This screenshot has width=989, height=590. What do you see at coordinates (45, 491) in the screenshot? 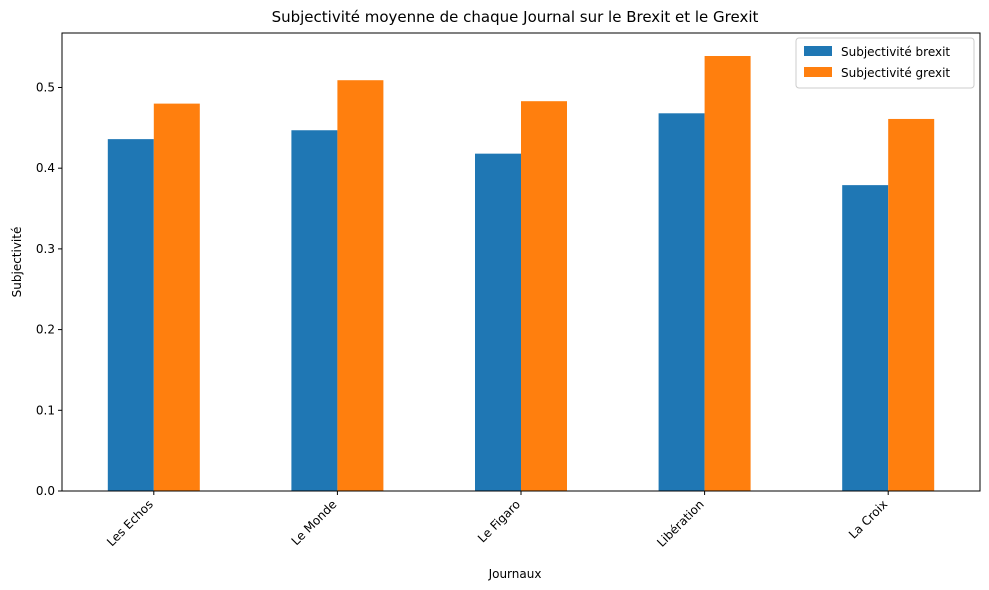
I see `y-tick-label: 0.0` at bounding box center [45, 491].